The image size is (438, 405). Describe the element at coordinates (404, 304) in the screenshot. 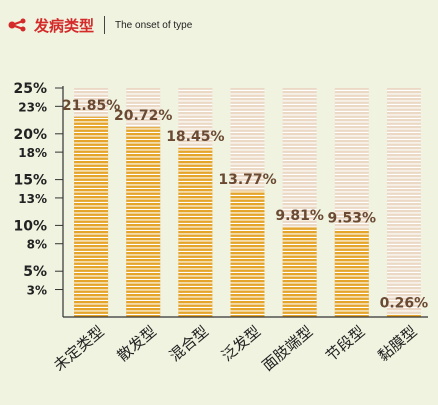

I see `data-label: 0.26%` at that location.